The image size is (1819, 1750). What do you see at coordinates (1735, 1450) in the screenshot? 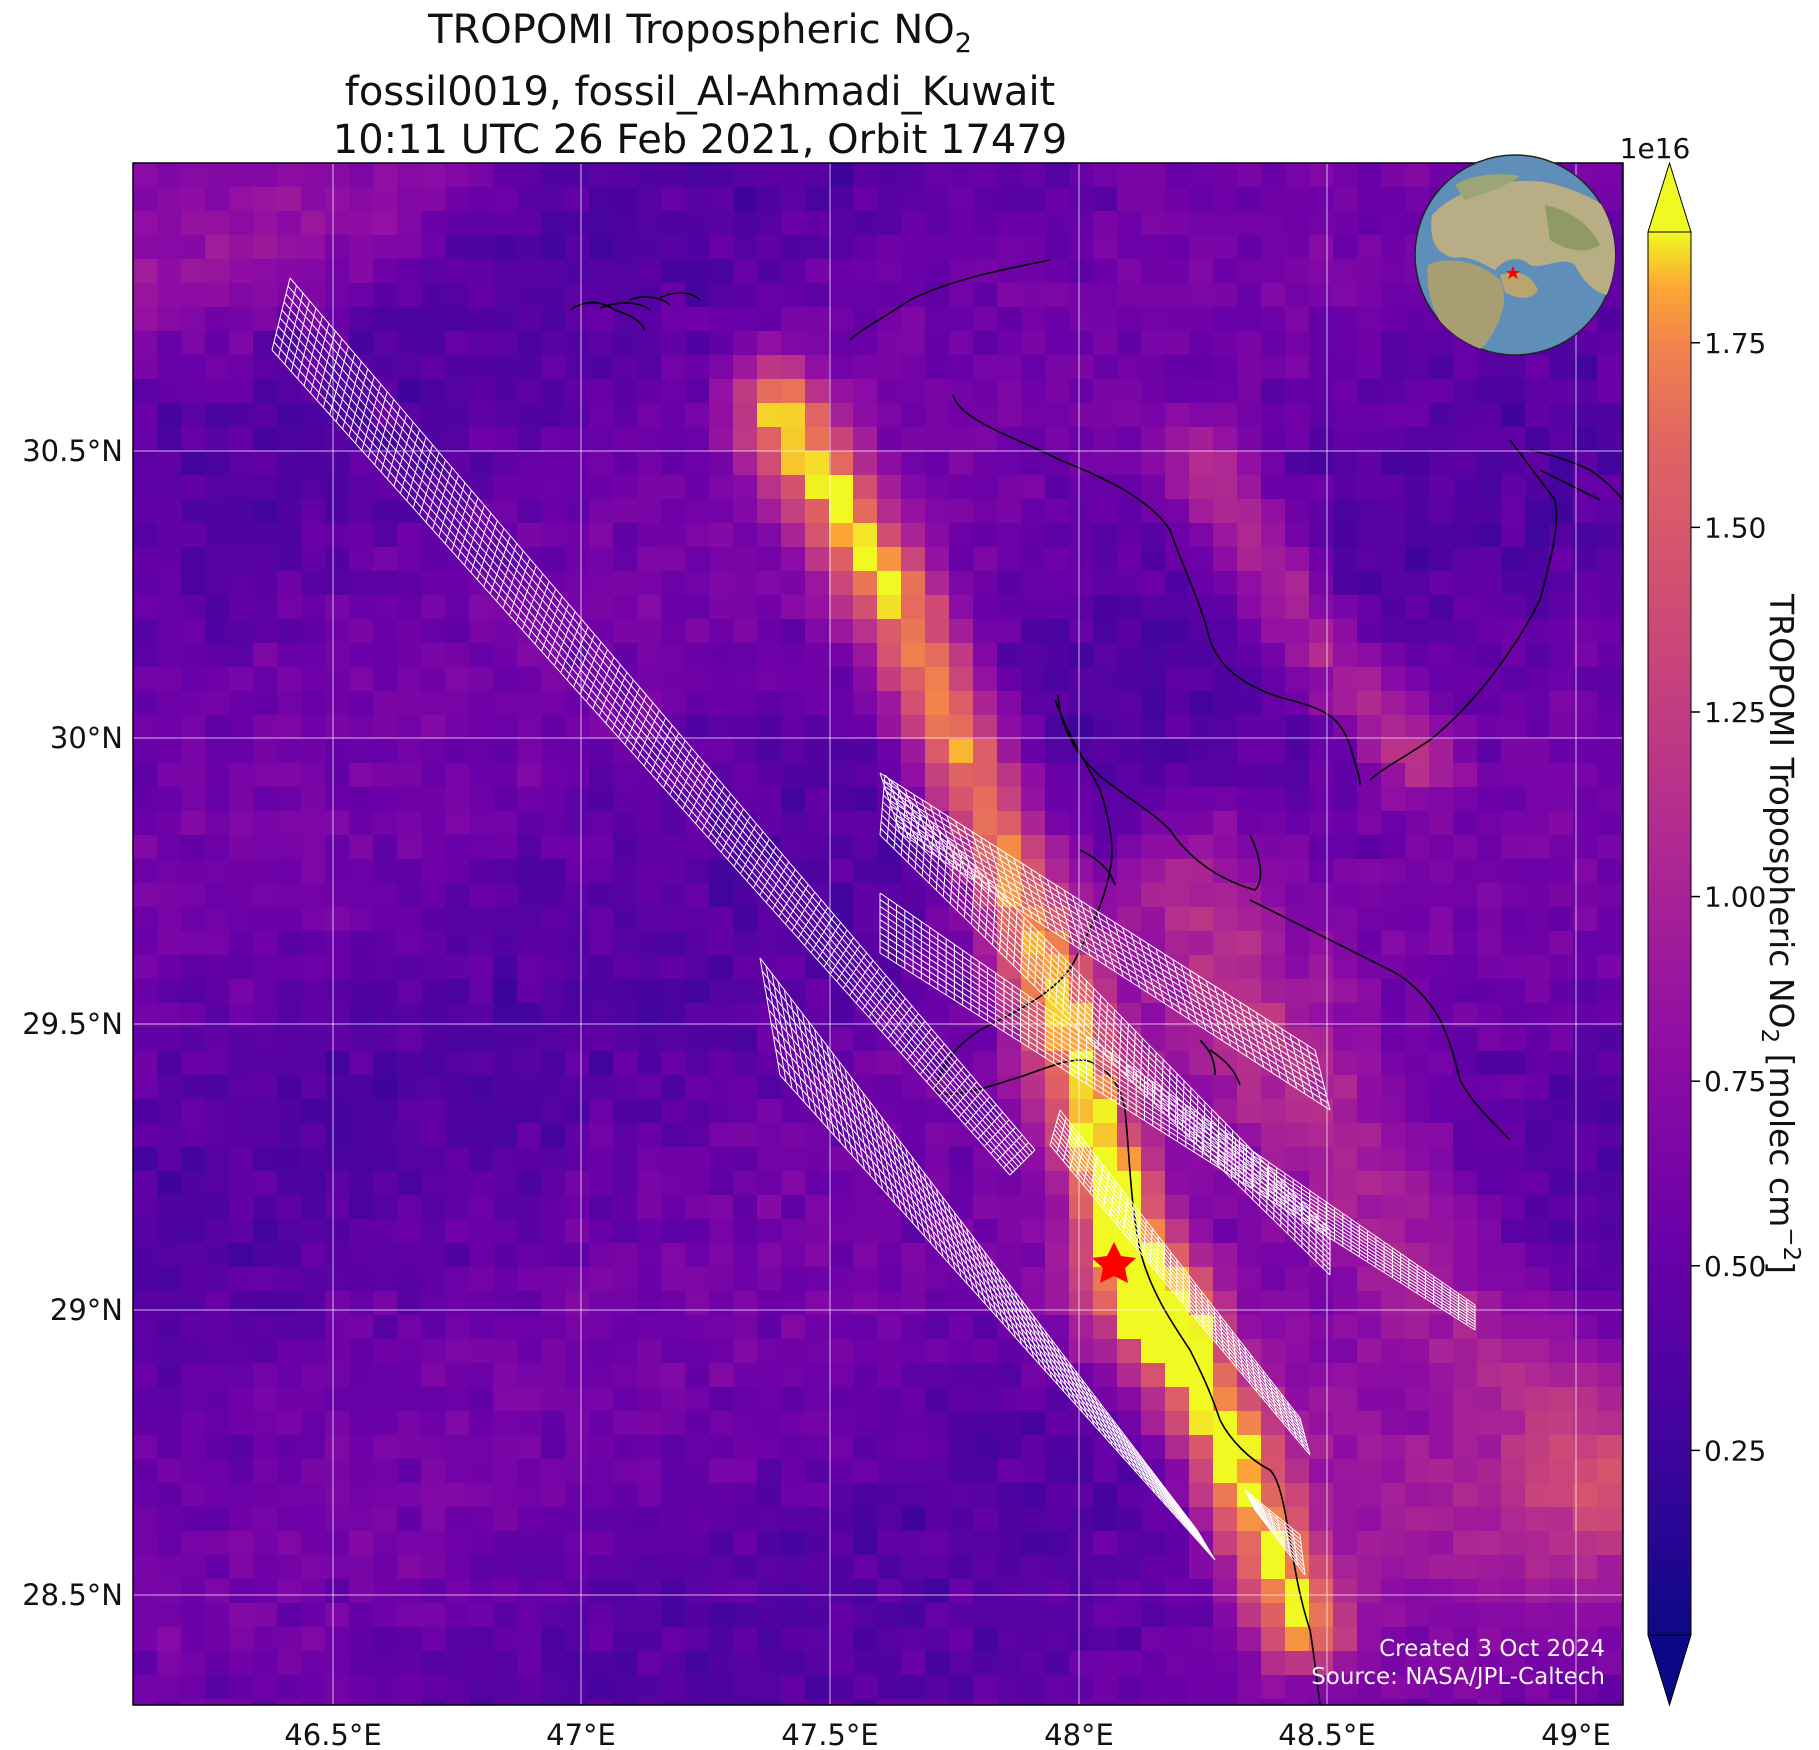
I see `colorbar-tick-label: 0.25` at bounding box center [1735, 1450].